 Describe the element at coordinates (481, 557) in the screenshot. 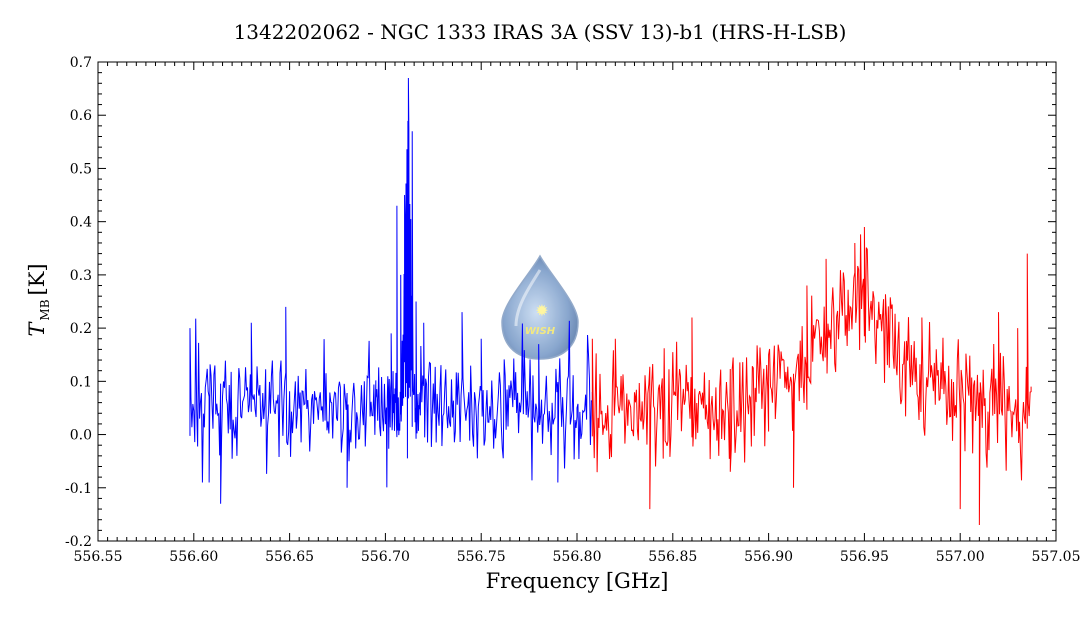

I see `x-tick-label: 556.75` at that location.